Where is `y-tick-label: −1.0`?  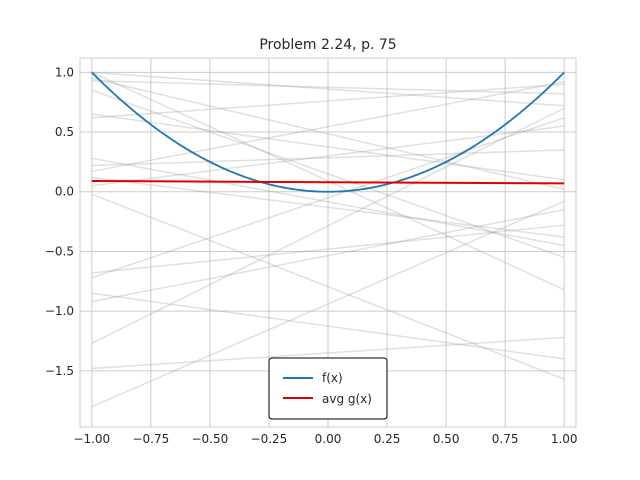
y-tick-label: −1.0 is located at coordinates (59, 311).